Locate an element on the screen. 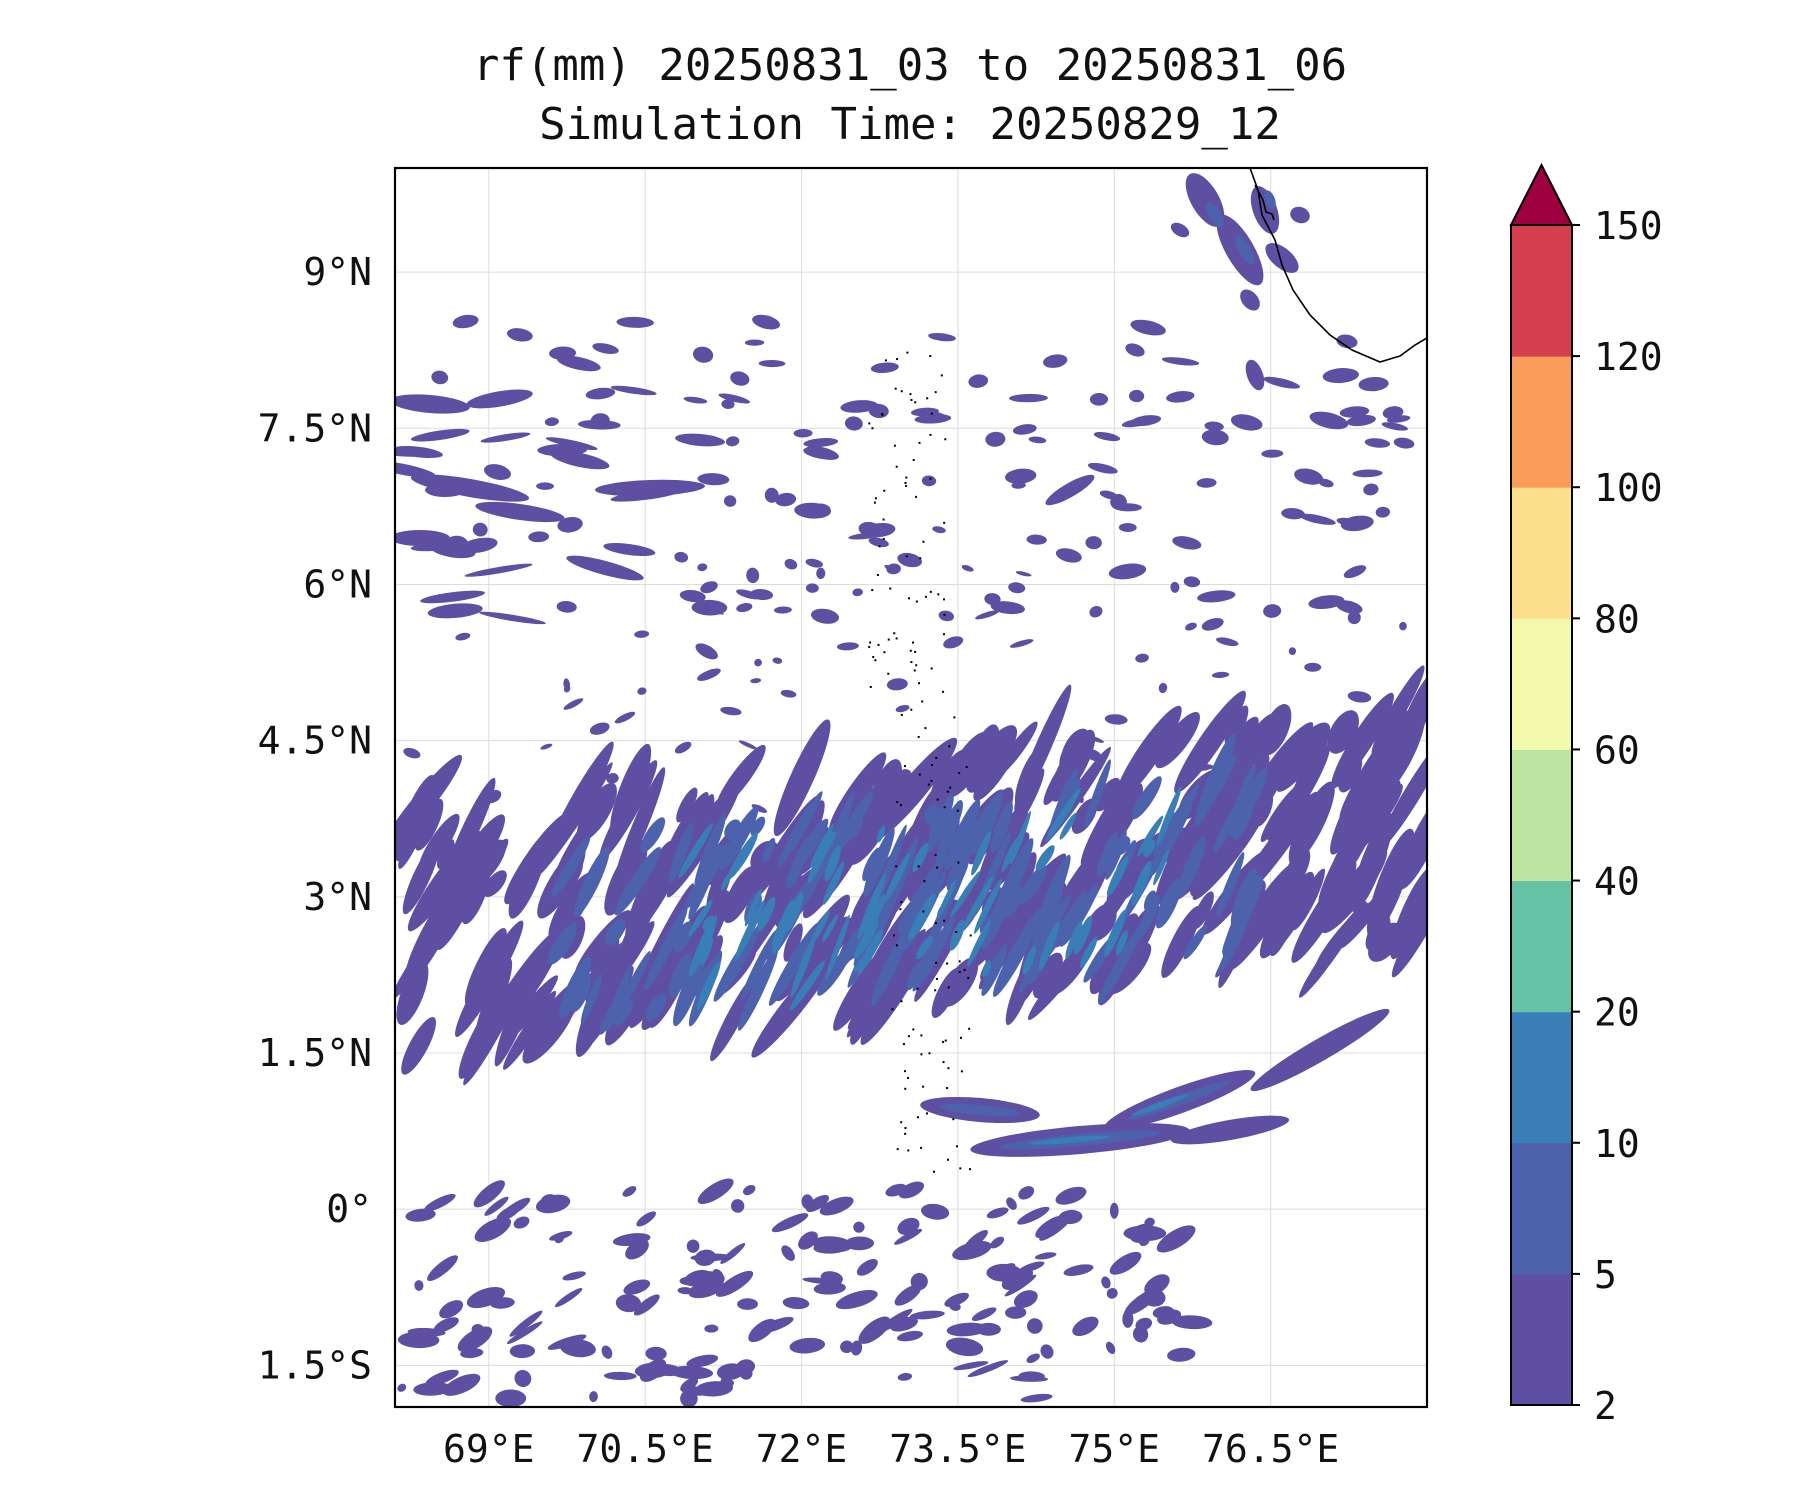 The width and height of the screenshot is (1800, 1500). longitude-tick-label: 69°E is located at coordinates (489, 1449).